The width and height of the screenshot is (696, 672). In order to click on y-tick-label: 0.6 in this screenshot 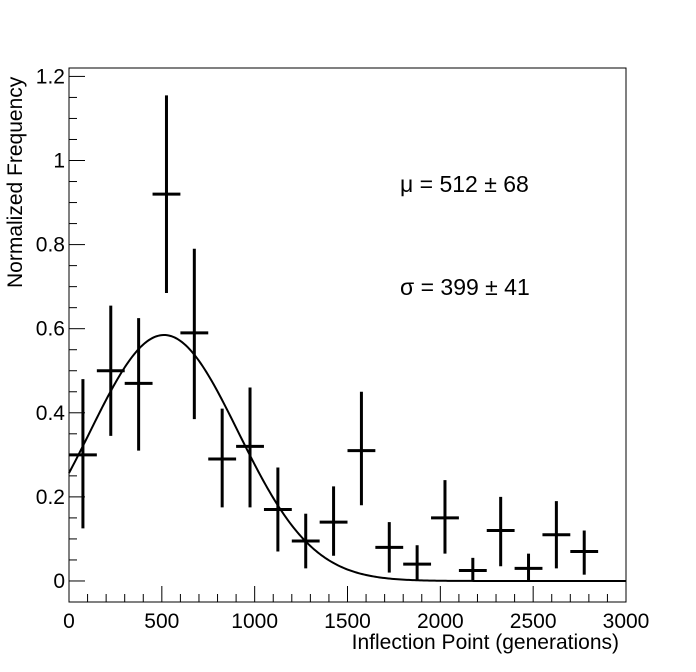, I will do `click(50, 329)`.